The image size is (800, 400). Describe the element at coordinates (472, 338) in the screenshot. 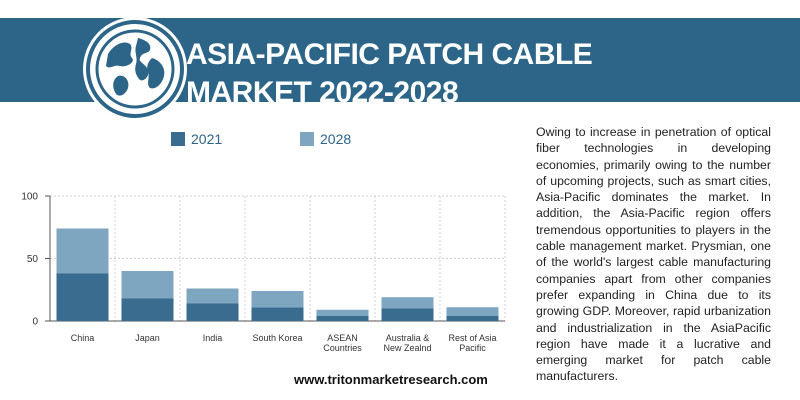

I see `x-tick-label: Rest of Asia` at that location.